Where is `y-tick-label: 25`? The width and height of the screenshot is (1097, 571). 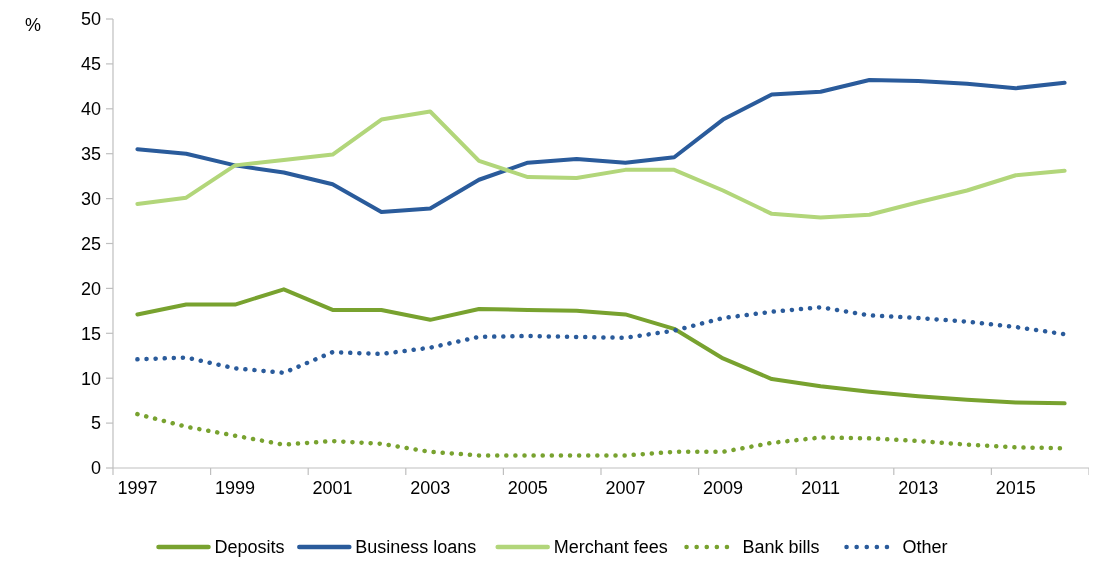
y-tick-label: 25 is located at coordinates (90, 243).